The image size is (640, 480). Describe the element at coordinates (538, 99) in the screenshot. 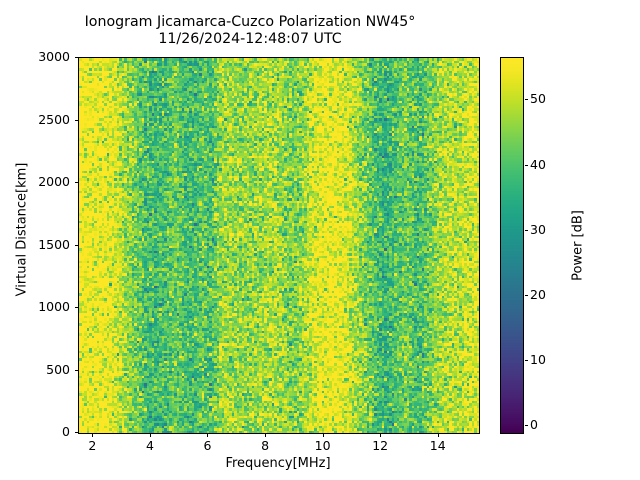

I see `colorbar-tick-label: 50` at that location.